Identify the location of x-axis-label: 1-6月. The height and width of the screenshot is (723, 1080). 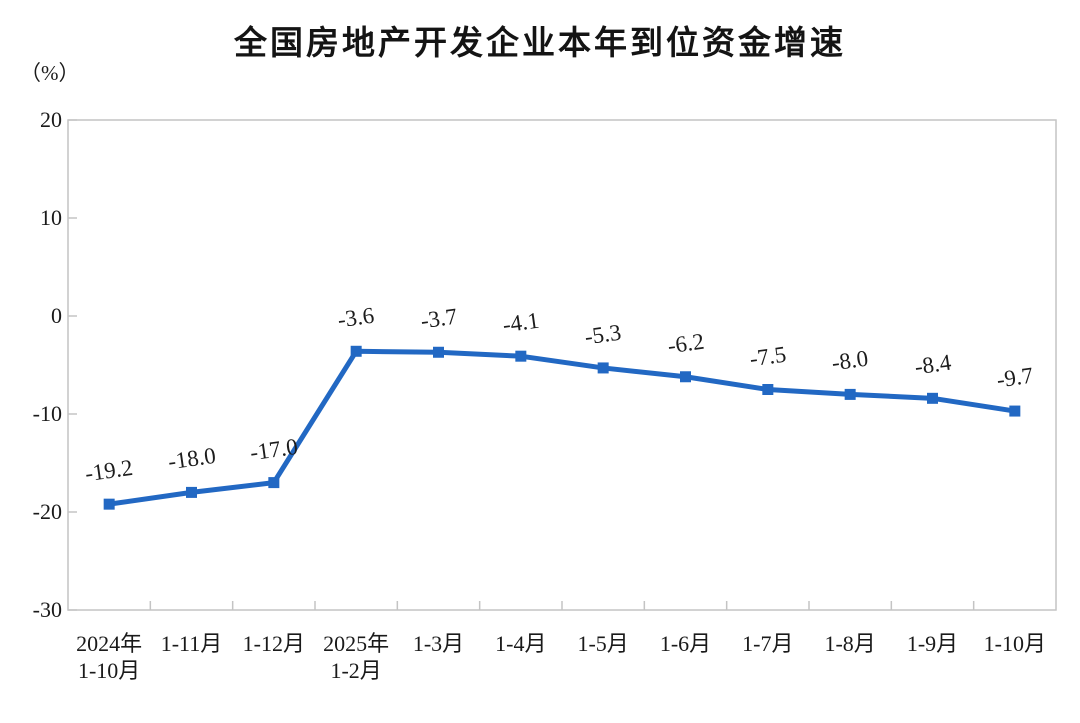
(685, 643).